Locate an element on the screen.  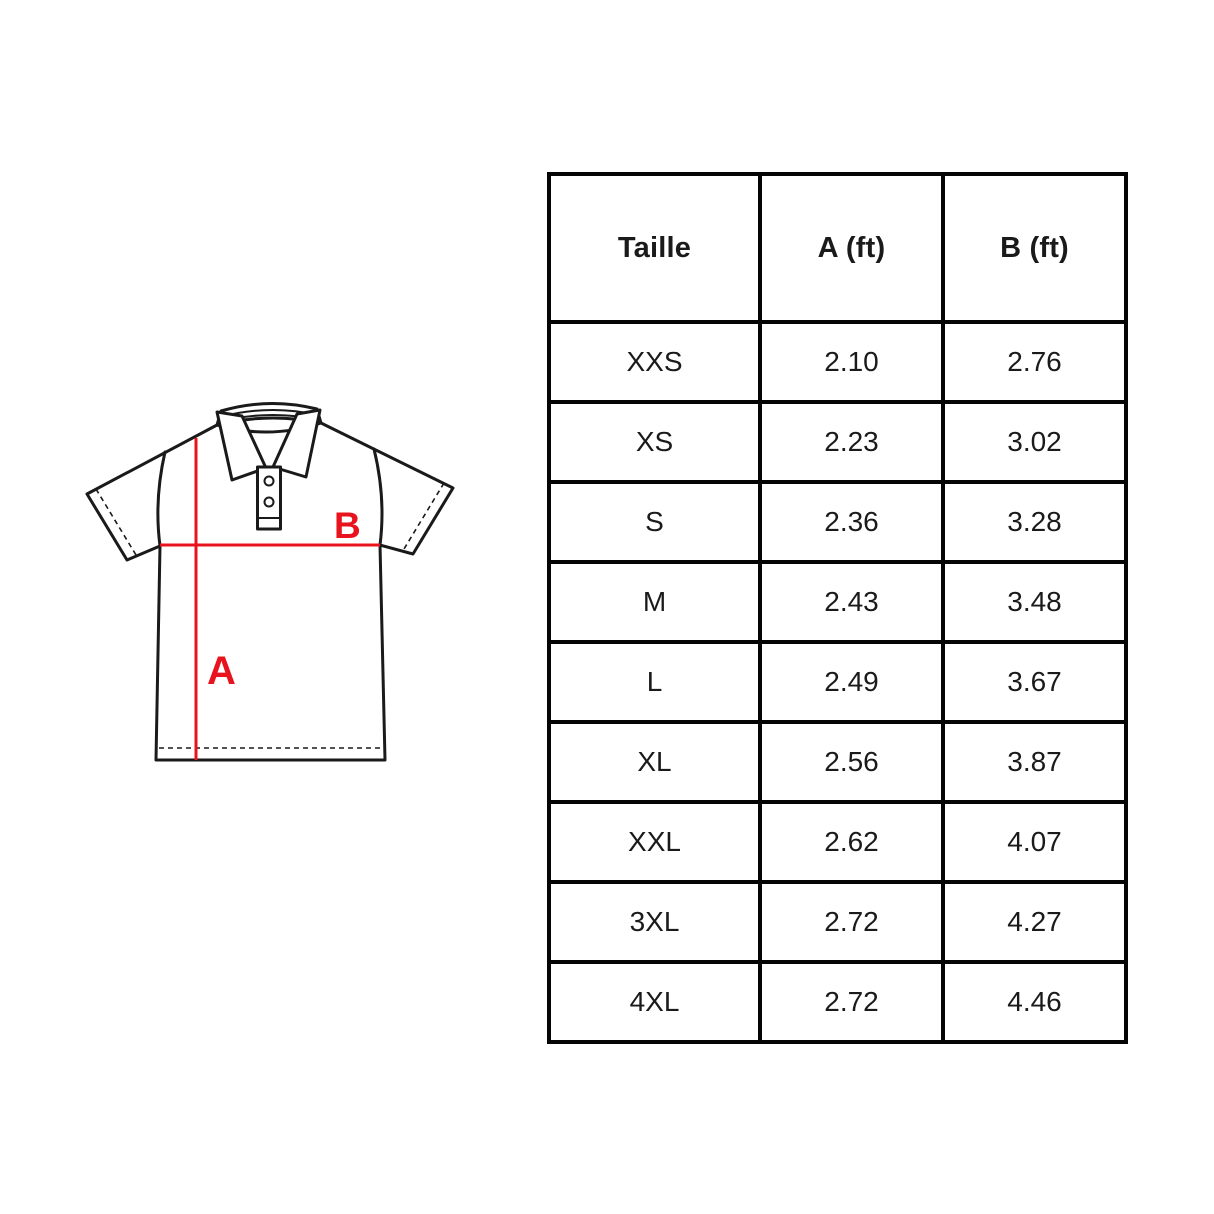
table-row: XL 2.56 3.87 is located at coordinates (837, 762).